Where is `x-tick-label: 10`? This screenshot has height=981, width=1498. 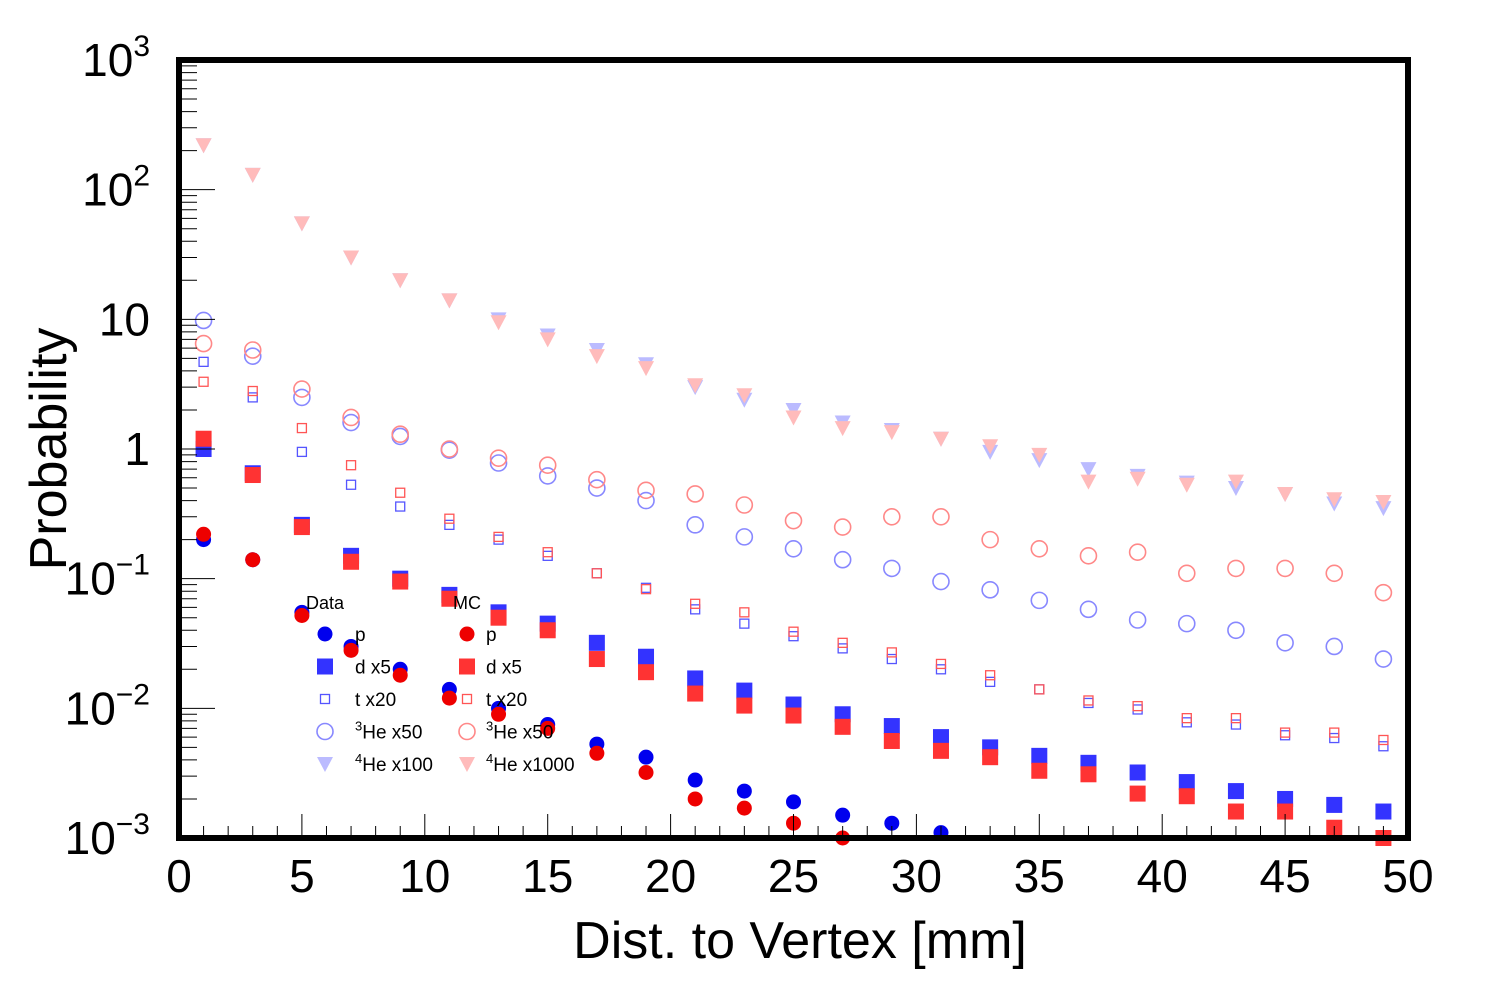 x-tick-label: 10 is located at coordinates (424, 876).